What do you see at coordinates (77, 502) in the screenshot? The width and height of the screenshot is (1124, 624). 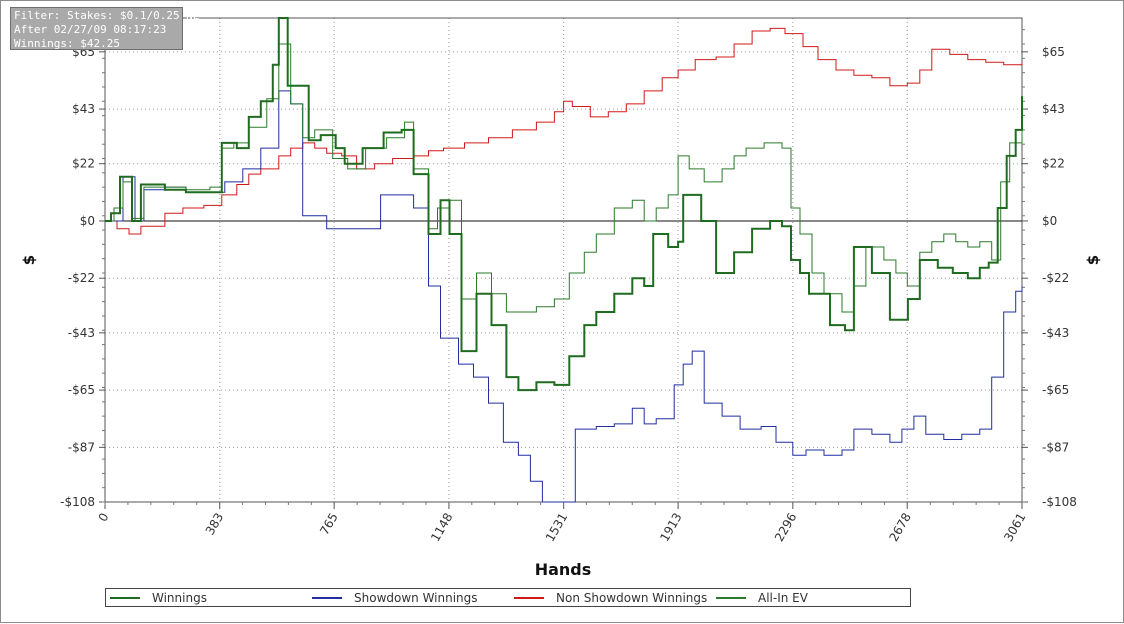 I see `y-tick-label-left: -$108` at bounding box center [77, 502].